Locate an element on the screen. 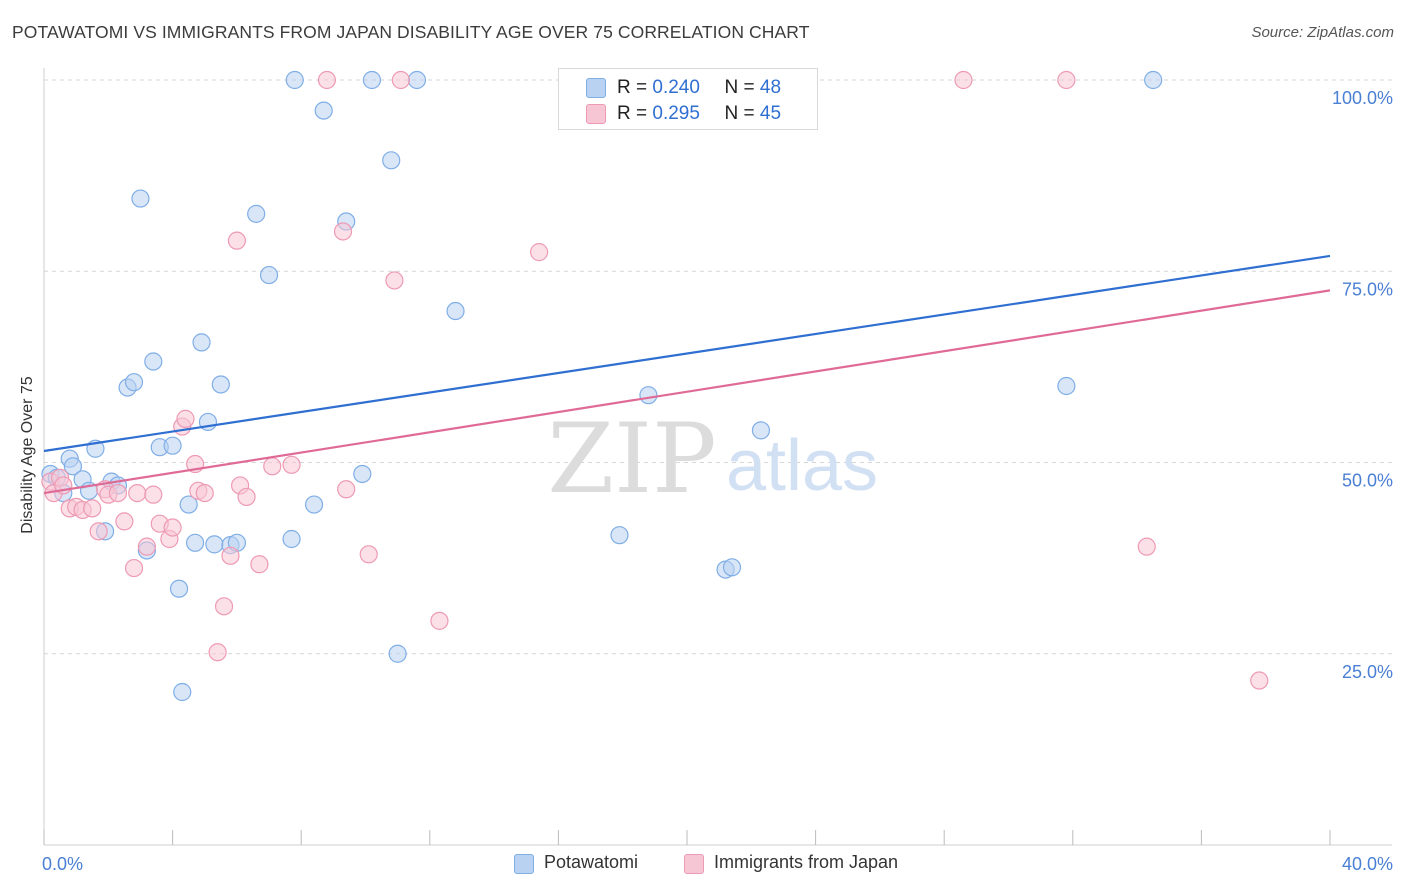  x-tick-label: 0.0% is located at coordinates (62, 864).